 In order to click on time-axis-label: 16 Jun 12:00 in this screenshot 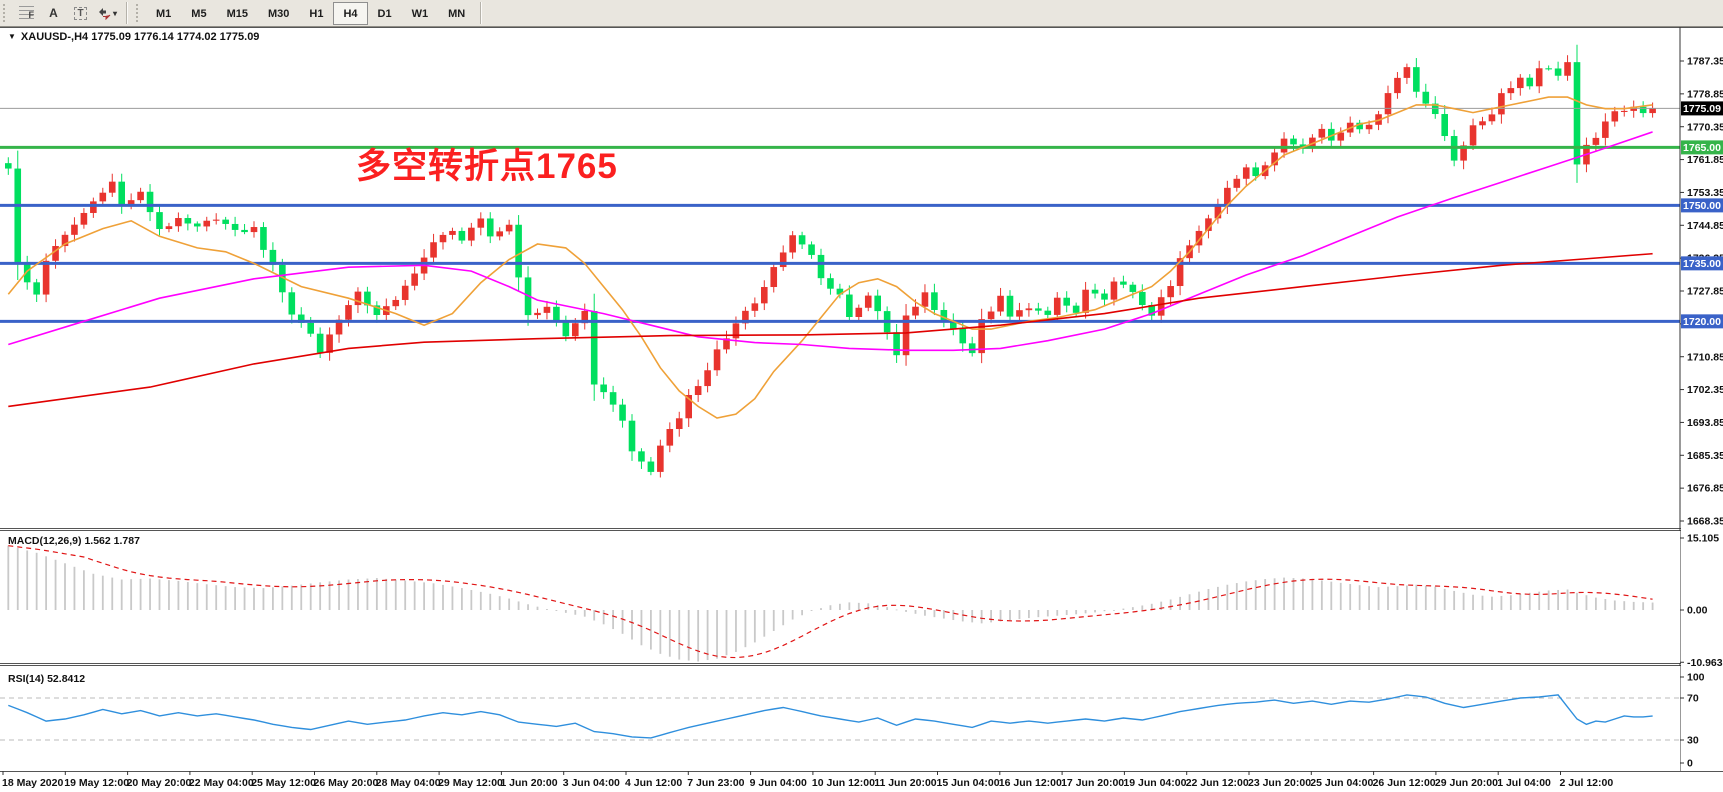, I will do `click(1030, 783)`.